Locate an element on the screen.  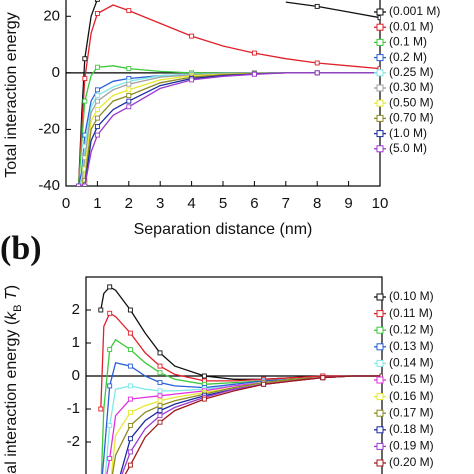
legend-label: (0.001 M) is located at coordinates (414, 11).